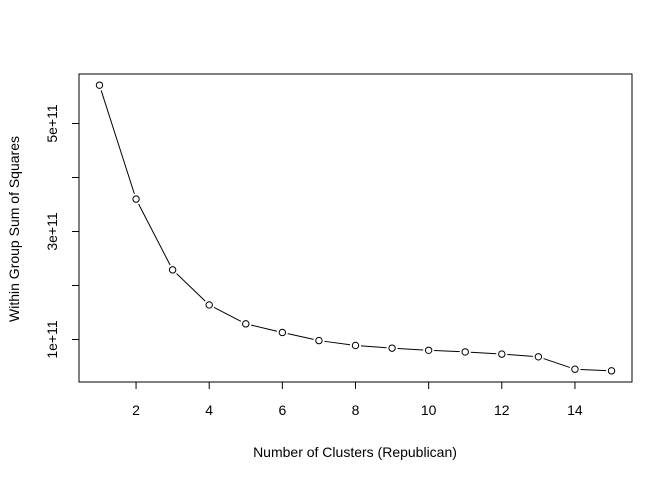 This screenshot has width=672, height=480. What do you see at coordinates (356, 410) in the screenshot?
I see `x-tick-label: 8` at bounding box center [356, 410].